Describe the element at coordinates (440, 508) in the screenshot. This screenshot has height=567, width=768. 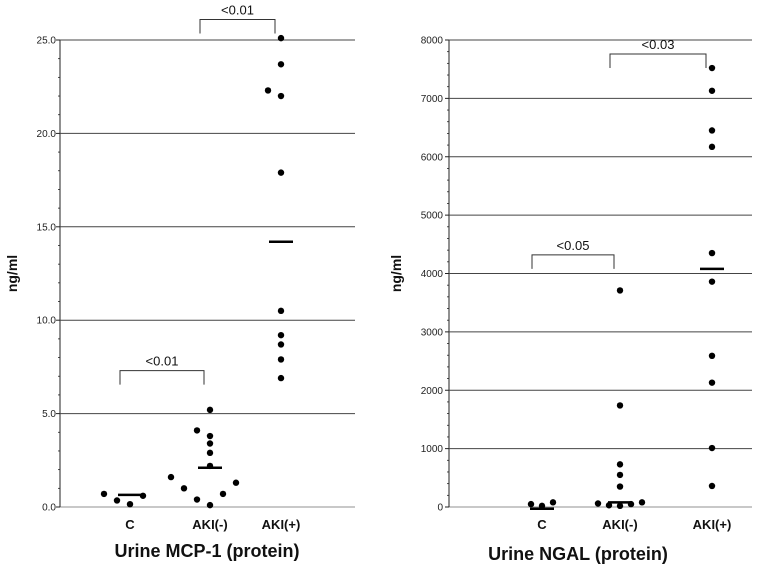
I see `y-tick-label: 0` at that location.